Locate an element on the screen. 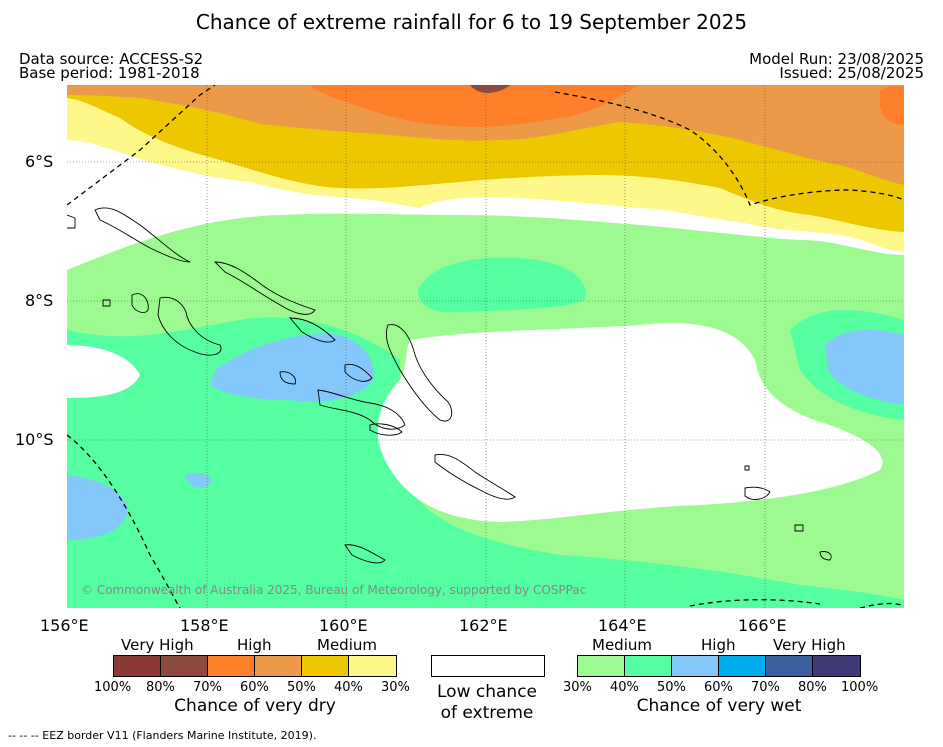  wet-header-medium: Medium is located at coordinates (622, 645).